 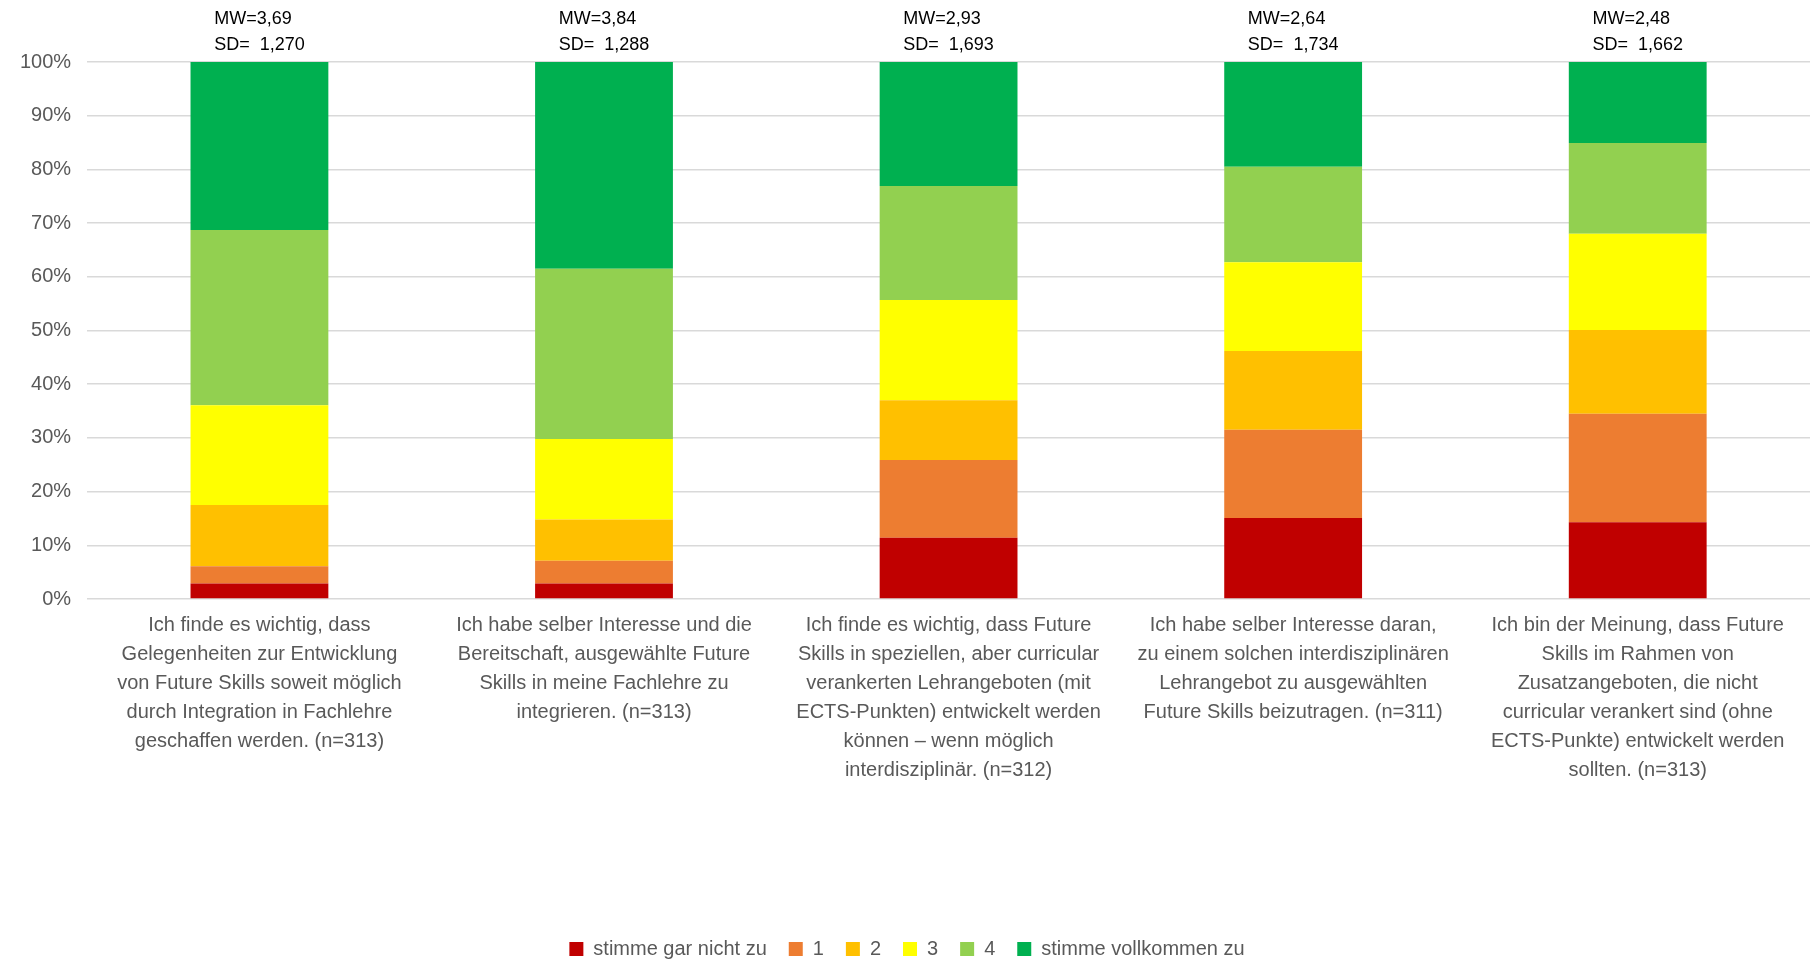 What do you see at coordinates (948, 697) in the screenshot?
I see `x-tick-label: Ich finde es wichtig, dass Future Skills in speziellen, aber curricular verankerten Lehrangeboten (mit ECTS-Punkten) entwickelt werden können – wenn möglich interdisziplinär. (n=312)` at bounding box center [948, 697].